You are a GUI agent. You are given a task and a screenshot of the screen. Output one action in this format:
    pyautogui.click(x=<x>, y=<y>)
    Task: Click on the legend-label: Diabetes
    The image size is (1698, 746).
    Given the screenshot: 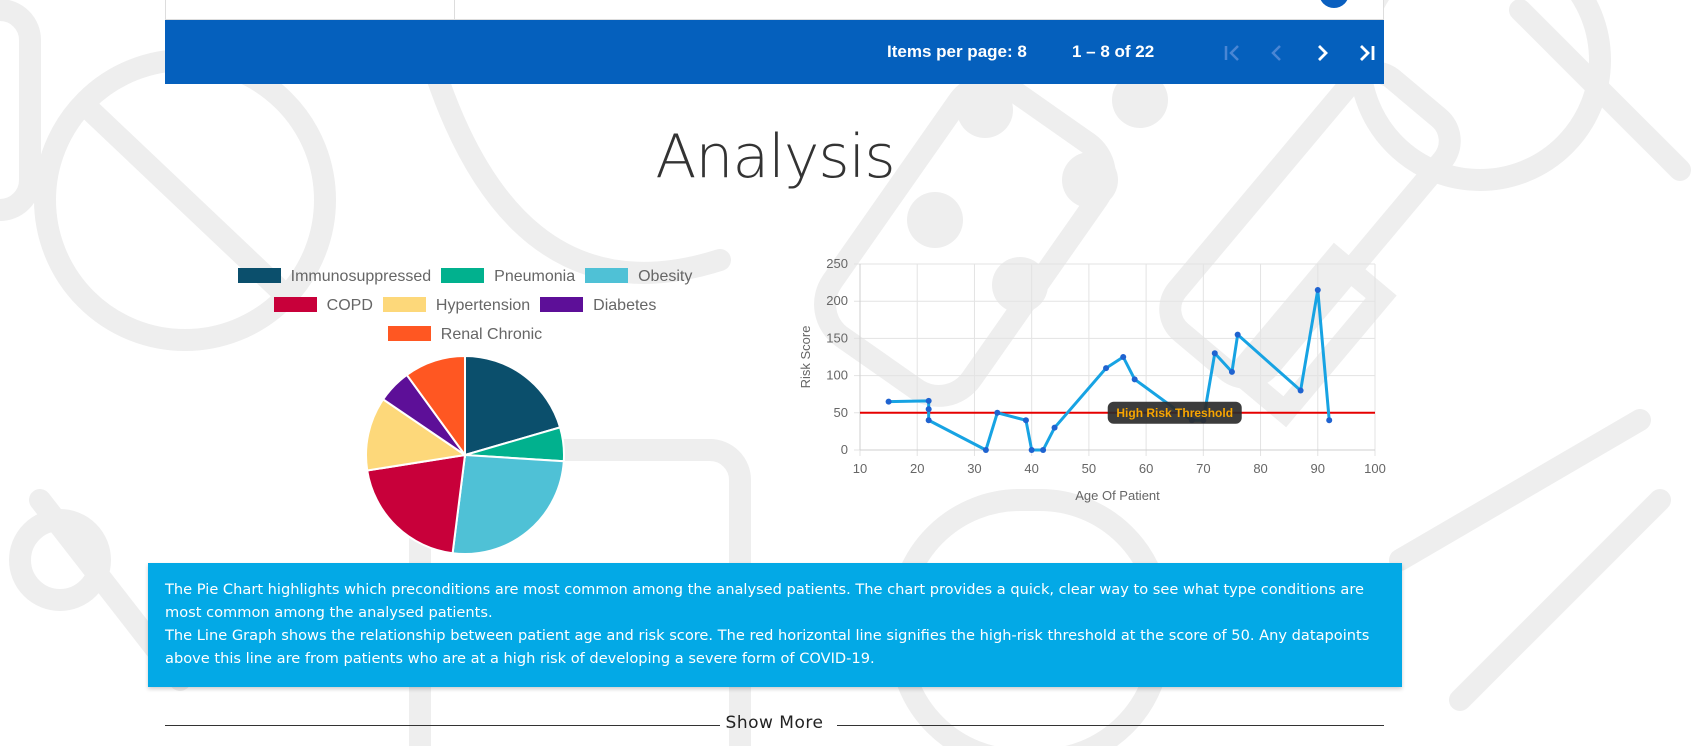 What is the action you would take?
    pyautogui.click(x=625, y=305)
    